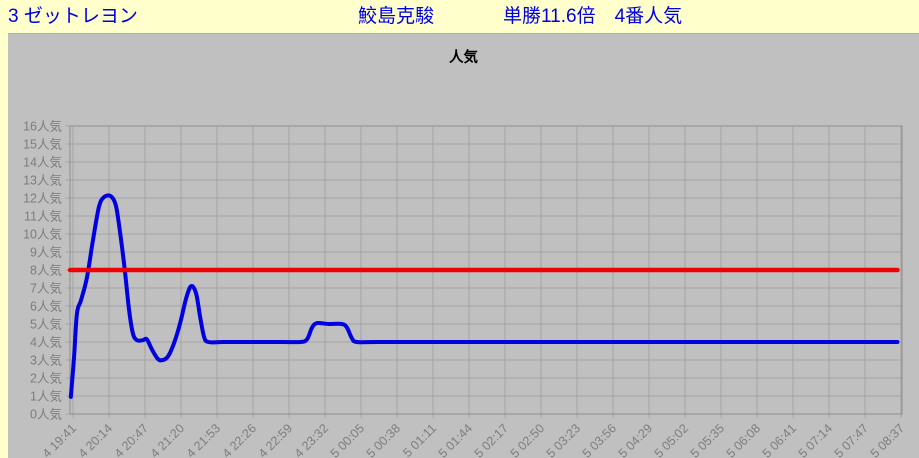  I want to click on y-axis-label: 7人気, so click(46, 288).